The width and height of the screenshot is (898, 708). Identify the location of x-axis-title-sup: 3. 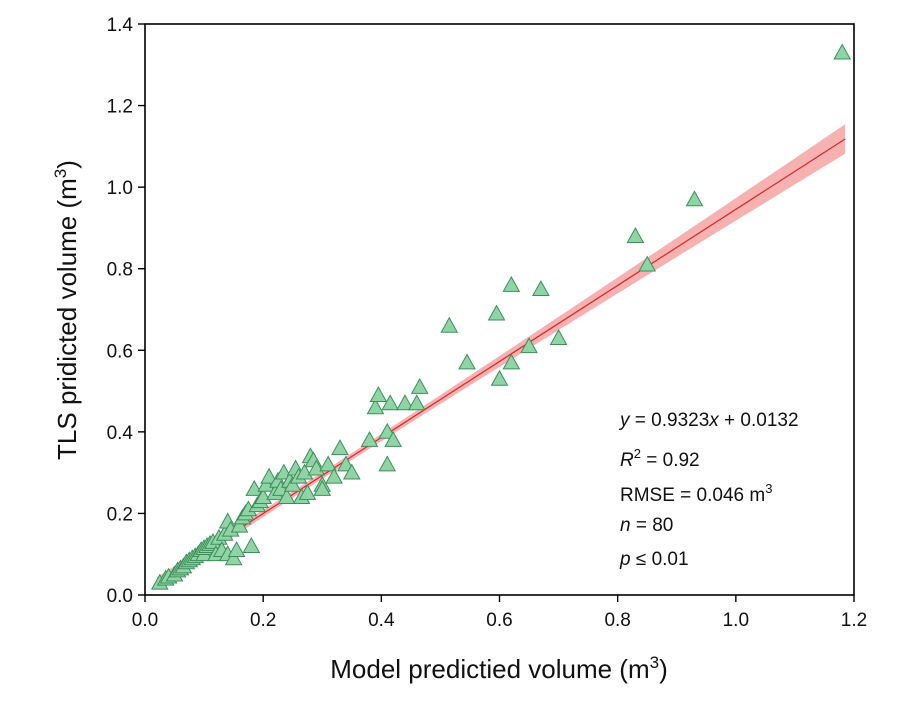
(654, 662).